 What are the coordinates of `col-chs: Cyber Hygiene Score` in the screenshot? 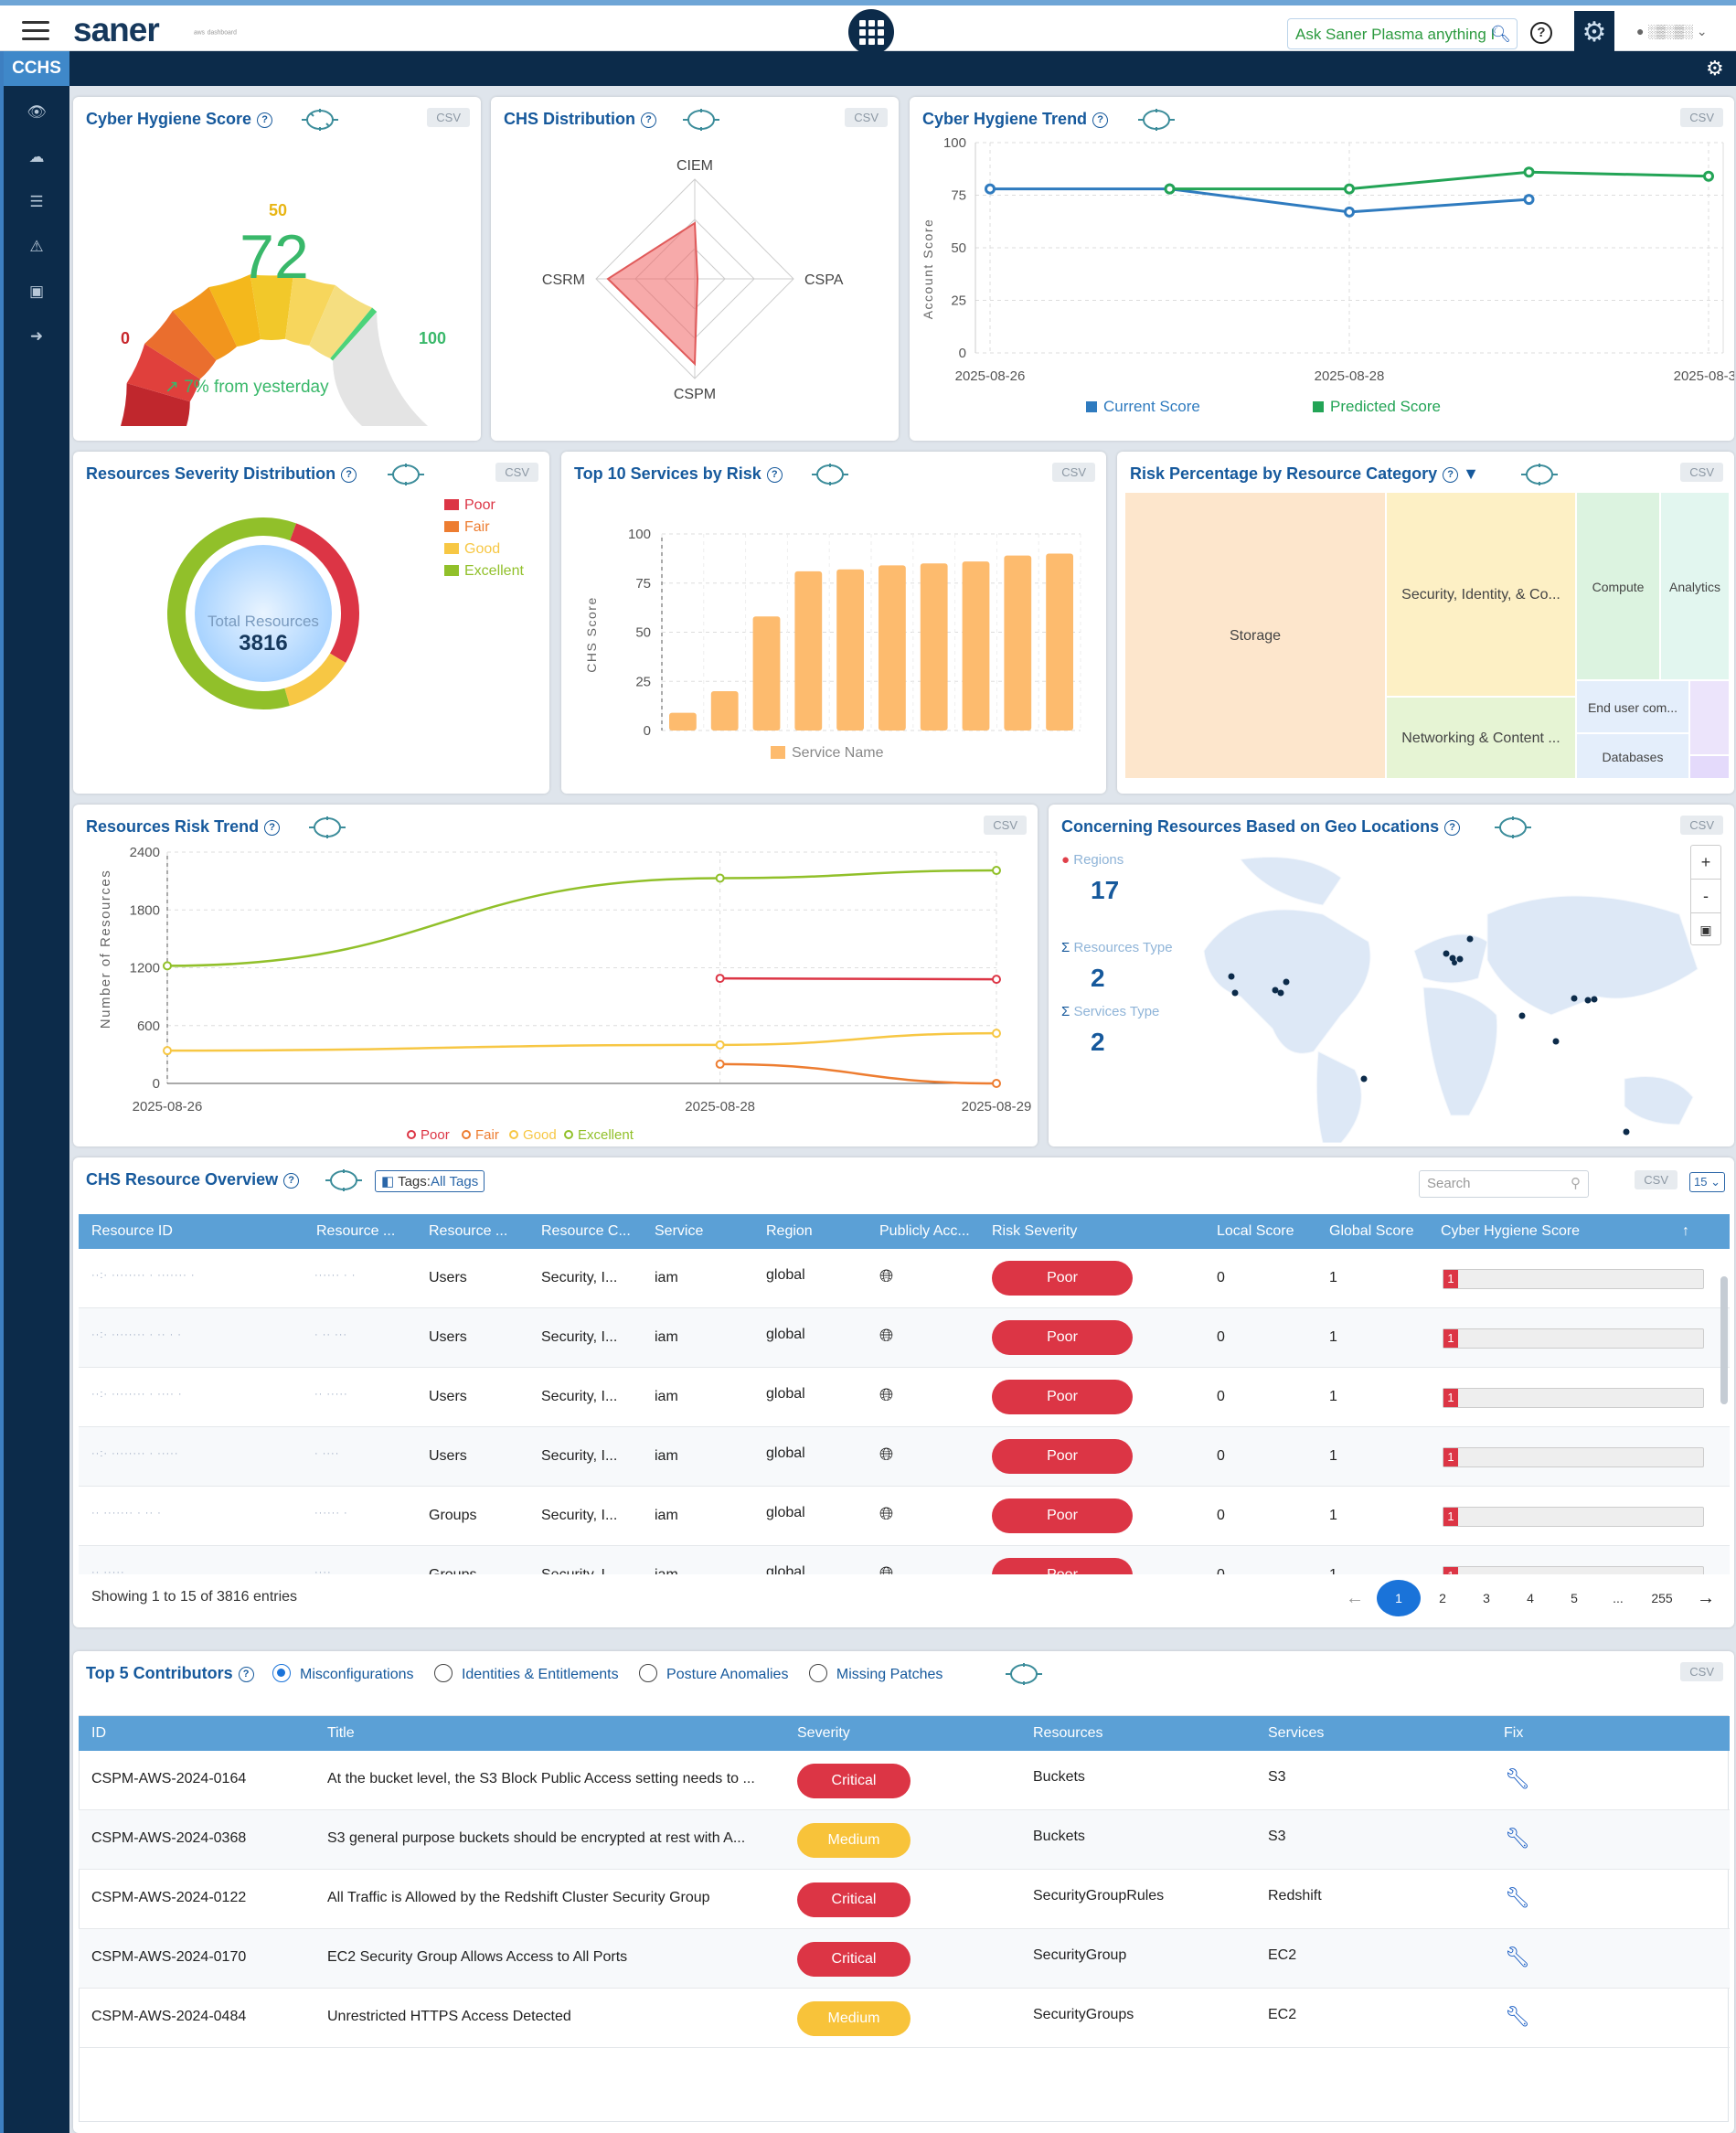 It's located at (1511, 1231).